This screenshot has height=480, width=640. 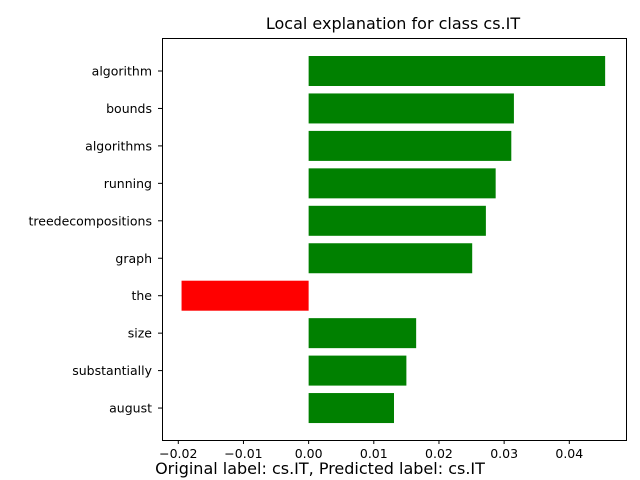 What do you see at coordinates (374, 453) in the screenshot?
I see `x-tick-label: 0.01` at bounding box center [374, 453].